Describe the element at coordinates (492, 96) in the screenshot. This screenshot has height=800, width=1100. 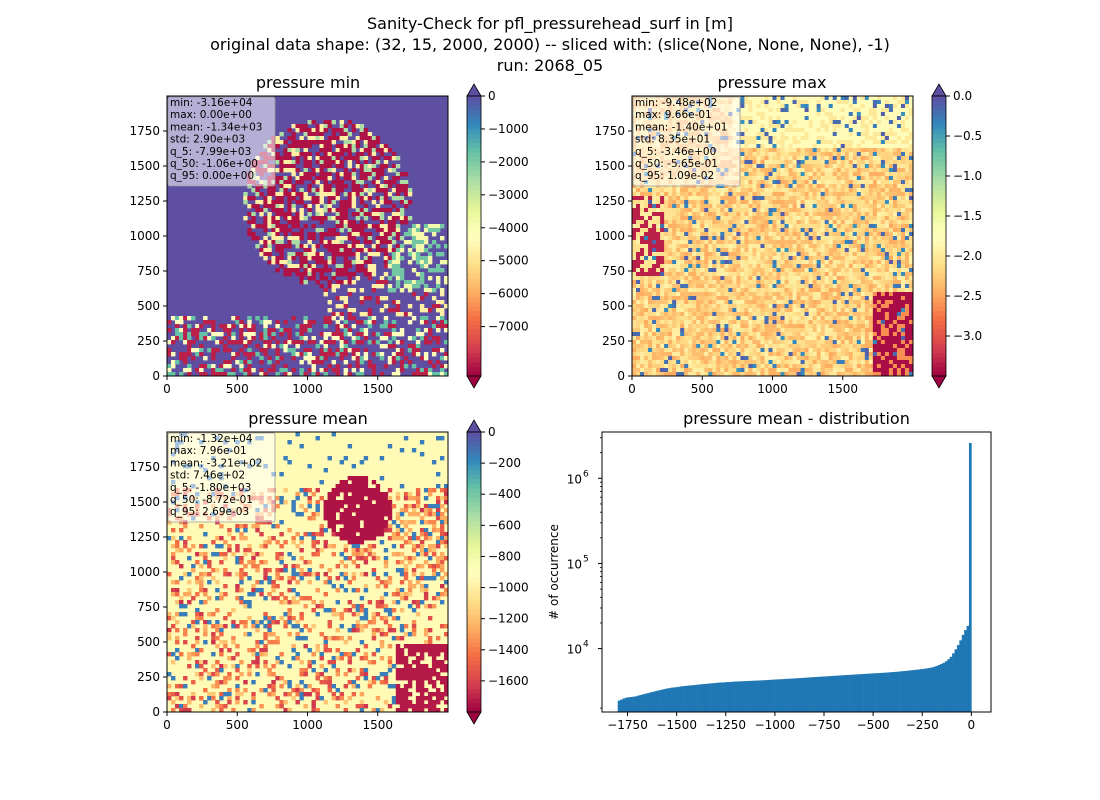
I see `colorbar-tick-label: 0` at that location.